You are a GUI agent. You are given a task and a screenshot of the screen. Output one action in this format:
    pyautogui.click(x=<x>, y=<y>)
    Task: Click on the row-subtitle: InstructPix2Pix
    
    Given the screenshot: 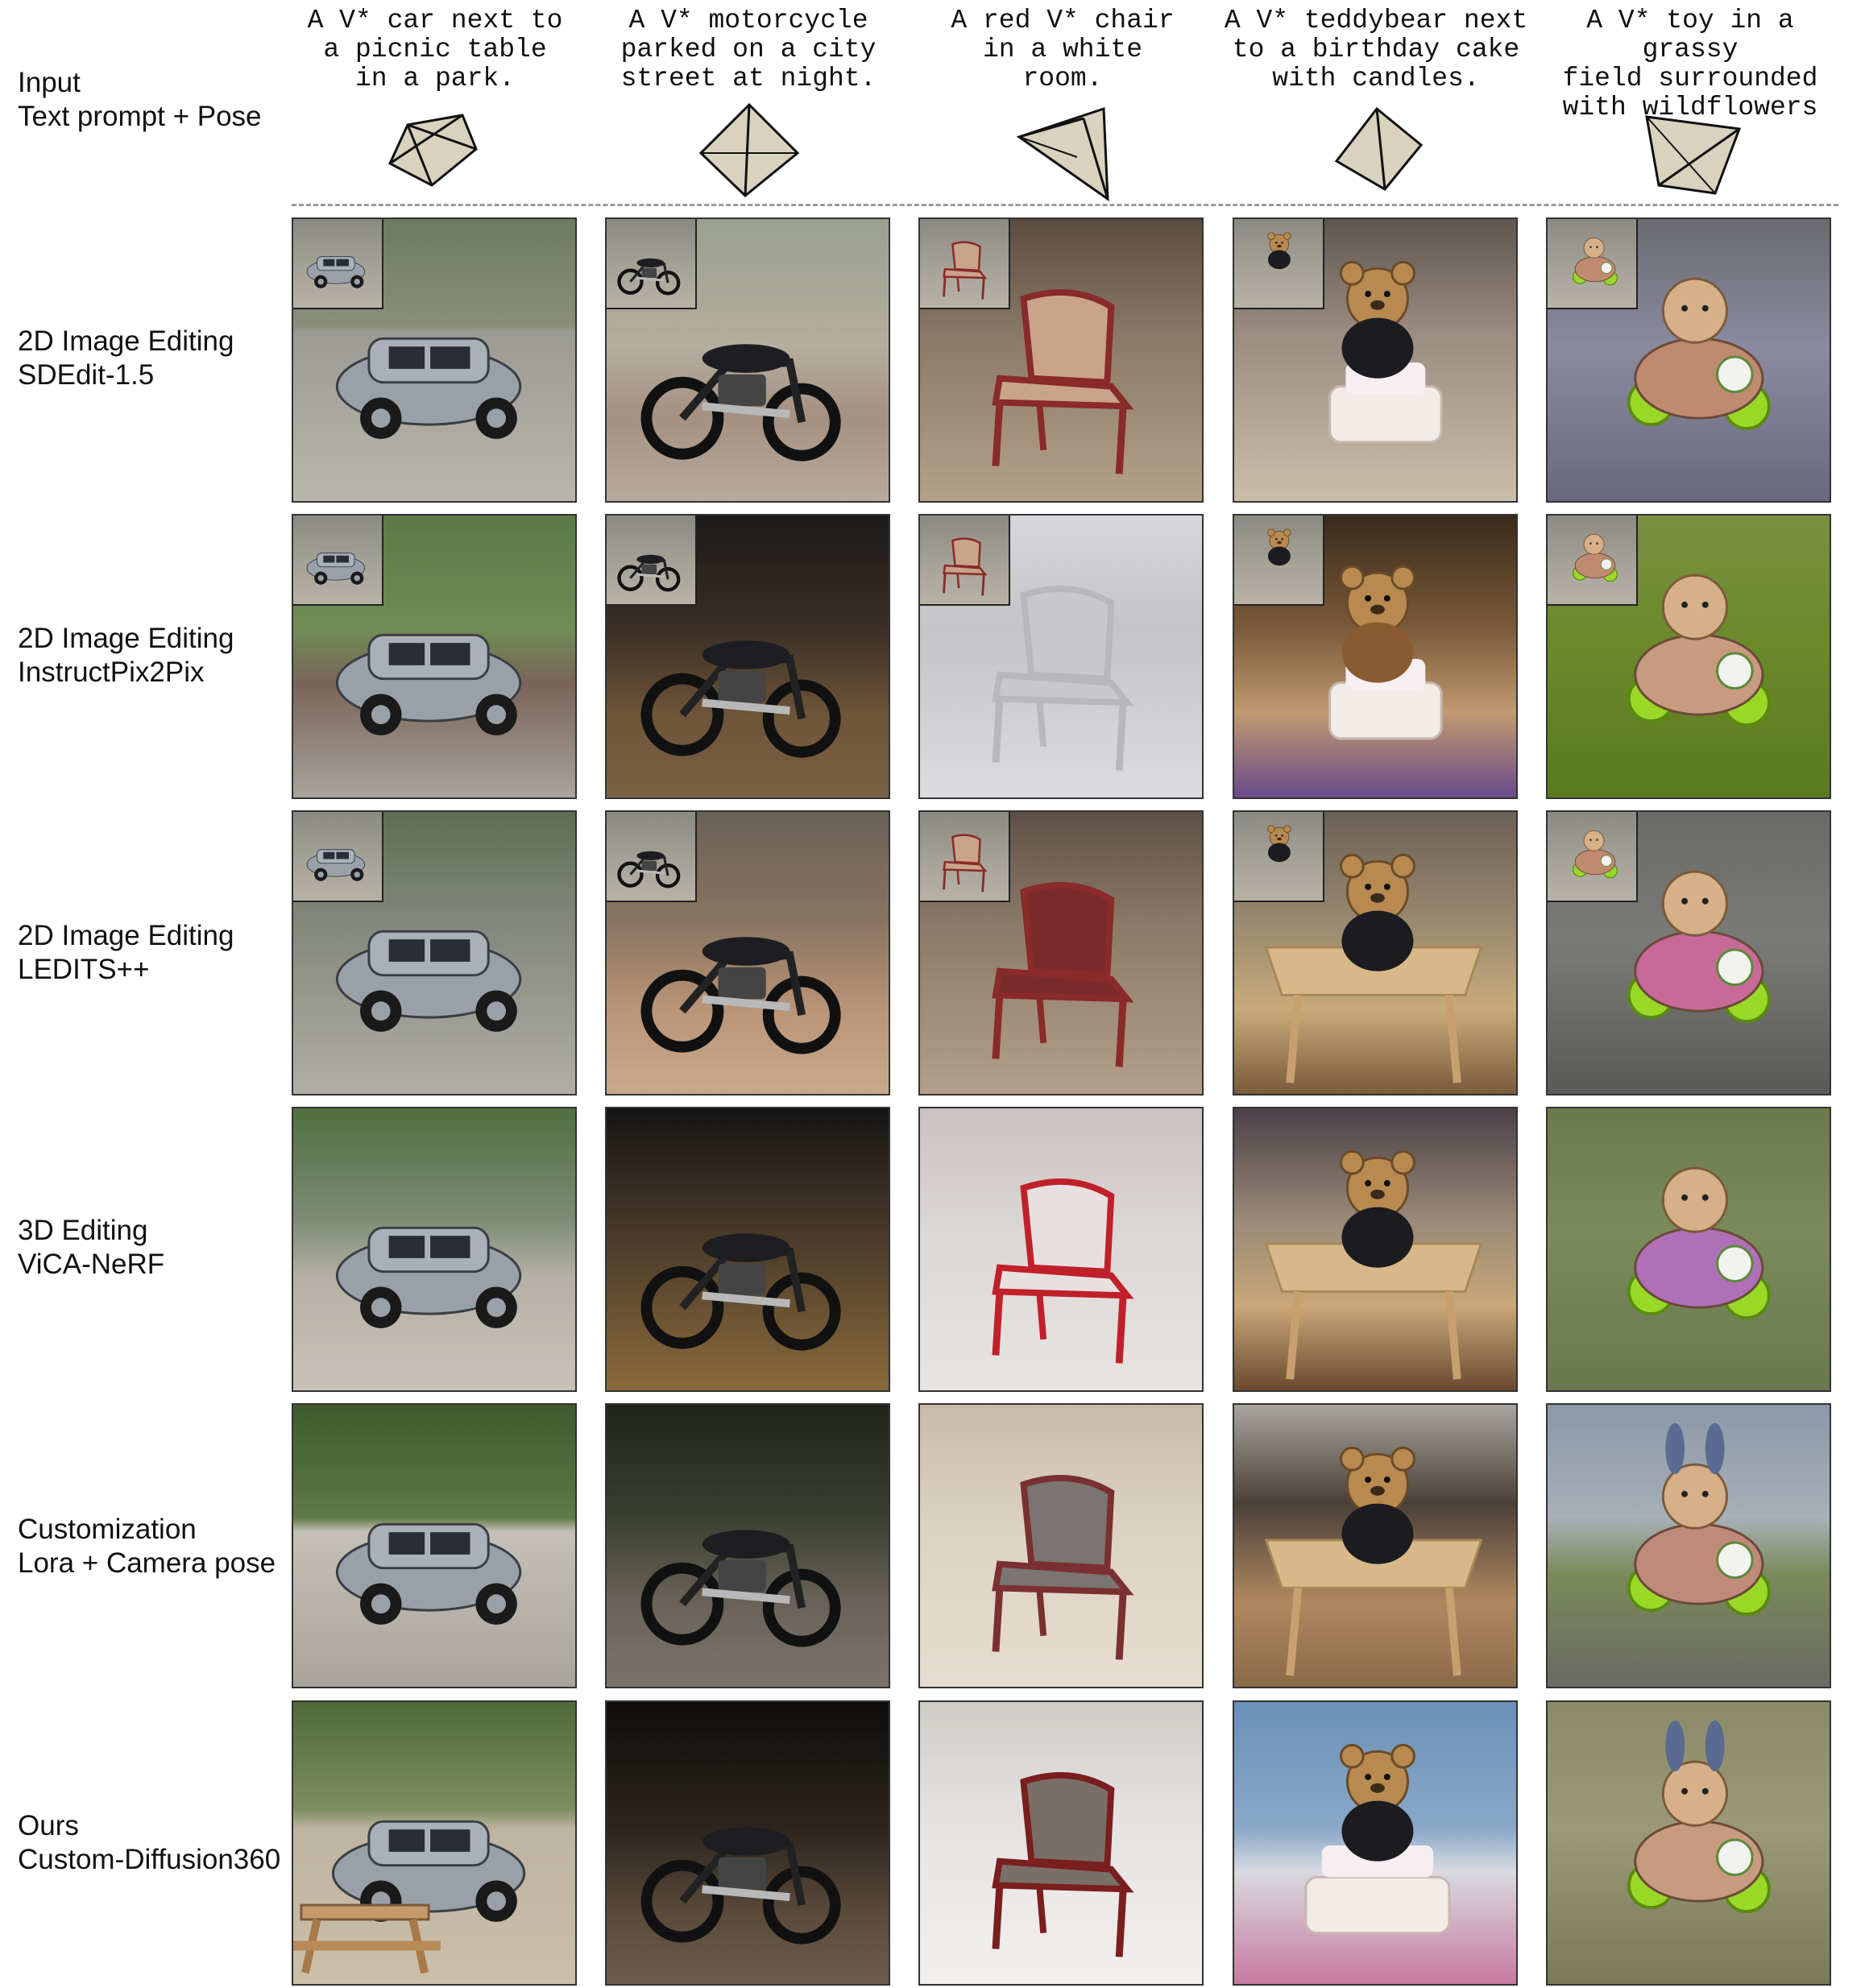 What is the action you would take?
    pyautogui.click(x=111, y=672)
    